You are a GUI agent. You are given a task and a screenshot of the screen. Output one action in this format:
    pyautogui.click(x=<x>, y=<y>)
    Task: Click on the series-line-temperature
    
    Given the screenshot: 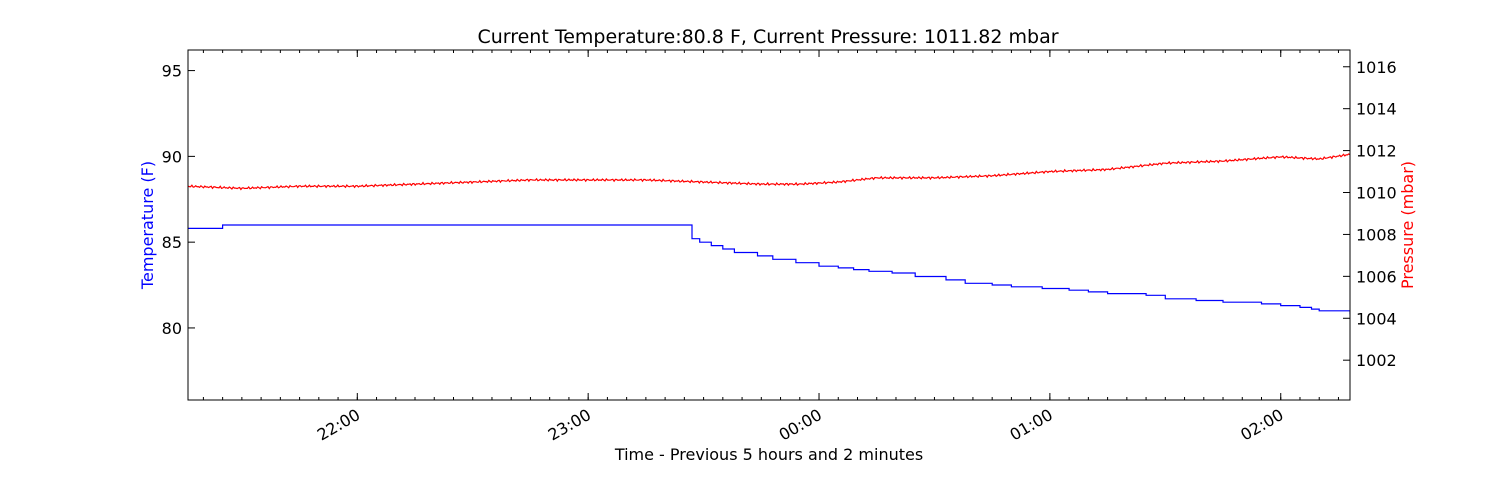 What is the action you would take?
    pyautogui.click(x=769, y=269)
    